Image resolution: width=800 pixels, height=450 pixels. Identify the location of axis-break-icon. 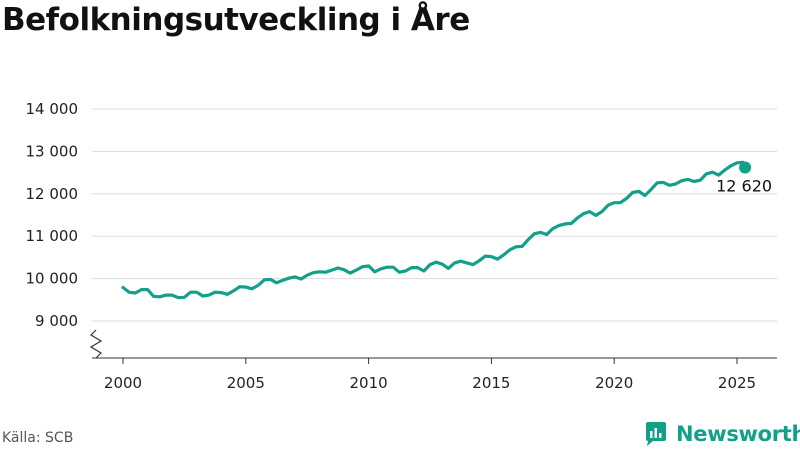
(96, 344).